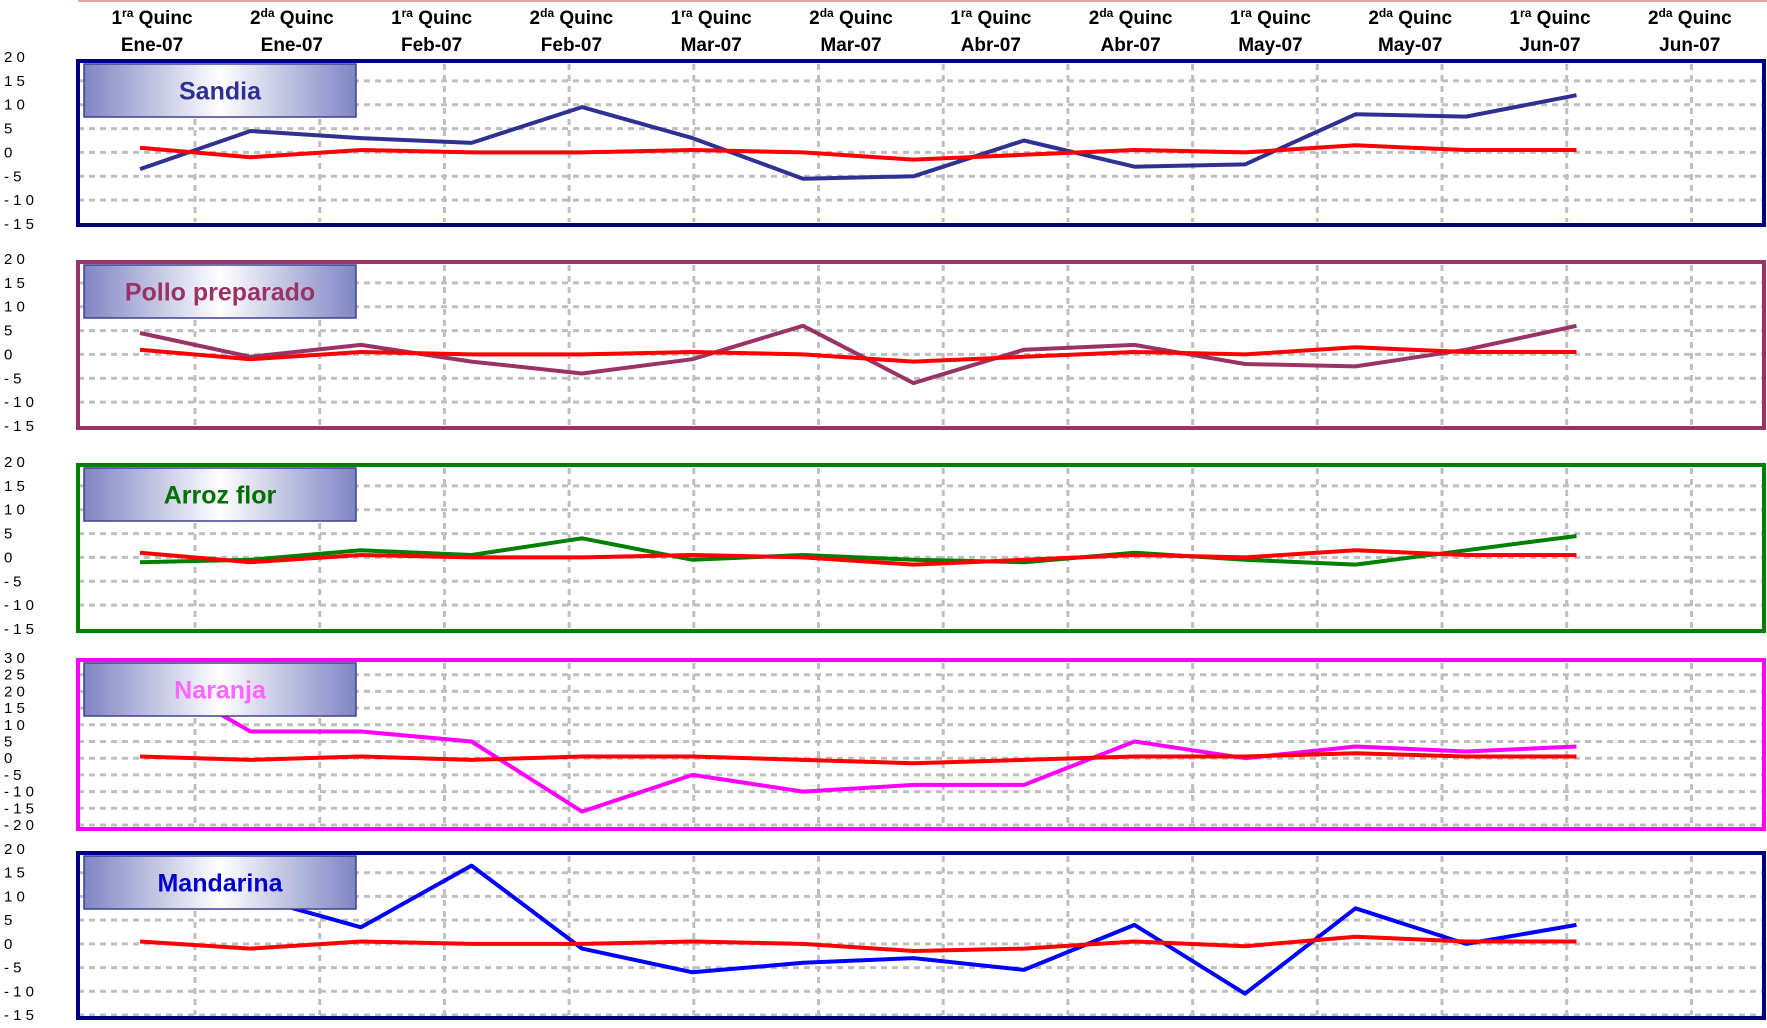 The image size is (1767, 1028). I want to click on panel-title: Arroz flor, so click(220, 496).